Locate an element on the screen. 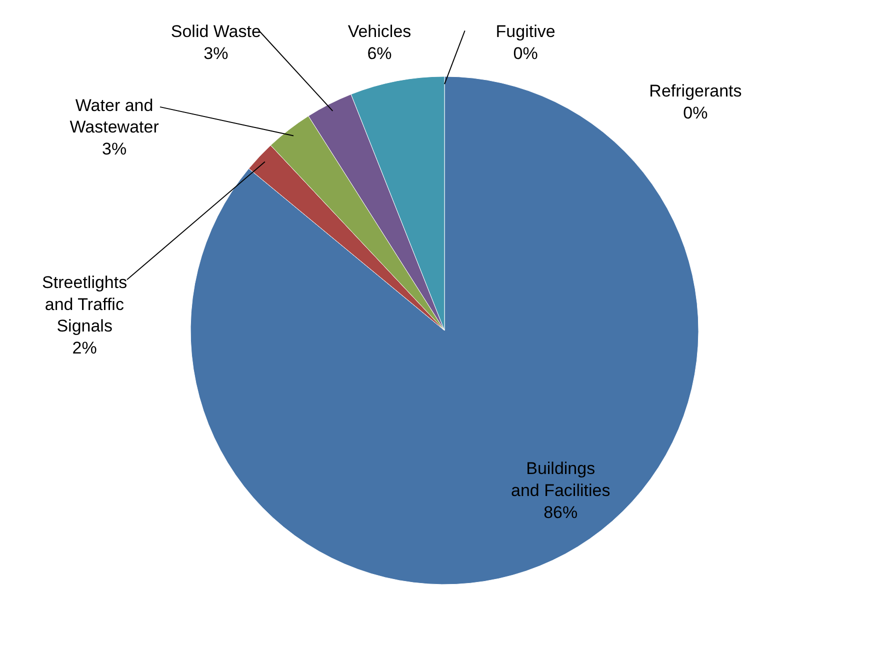 The image size is (870, 649). data-label: 2% is located at coordinates (84, 348).